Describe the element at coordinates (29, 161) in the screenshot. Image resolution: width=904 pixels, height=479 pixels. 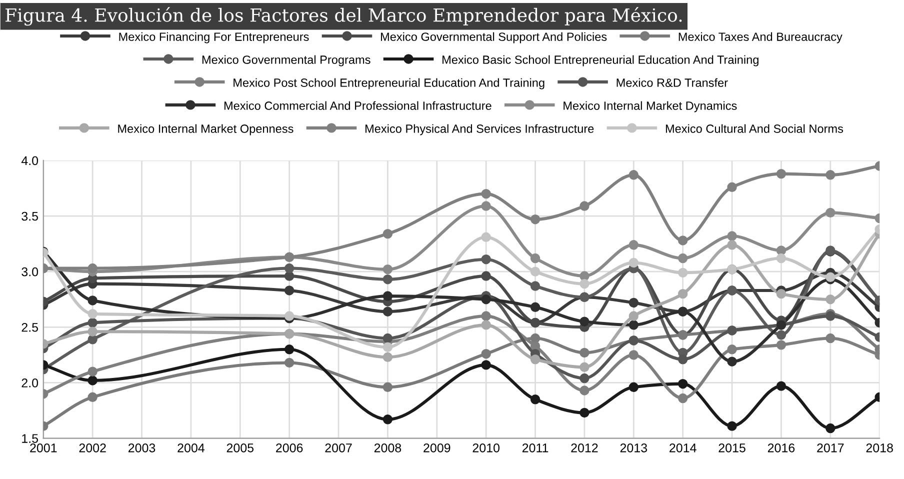
I see `y-tick-label: 4.0` at that location.